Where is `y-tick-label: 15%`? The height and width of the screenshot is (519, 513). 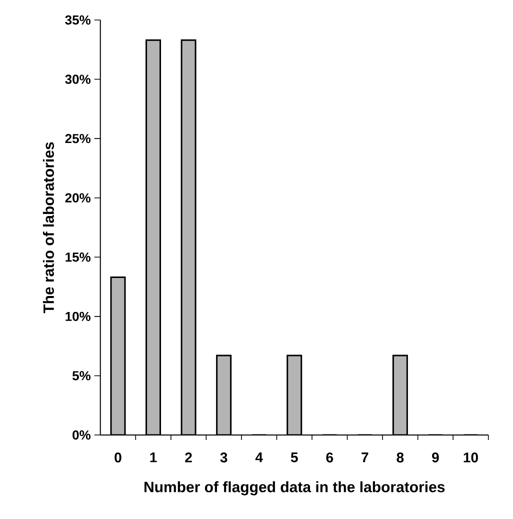
y-tick-label: 15% is located at coordinates (78, 257).